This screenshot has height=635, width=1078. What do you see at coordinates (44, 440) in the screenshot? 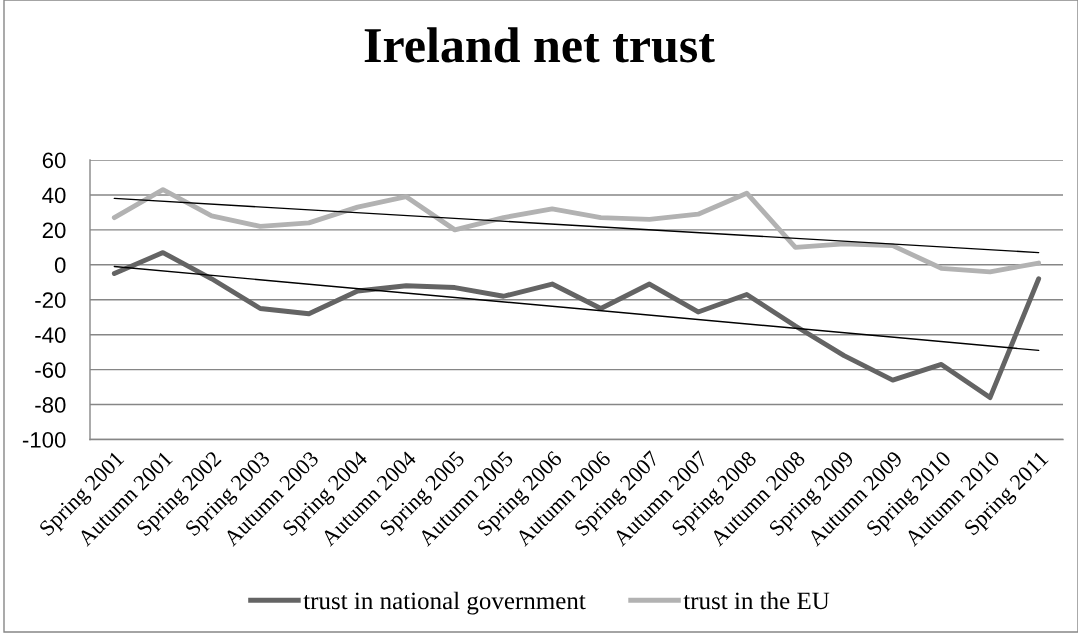
I see `y-tick-label: -100` at bounding box center [44, 440].